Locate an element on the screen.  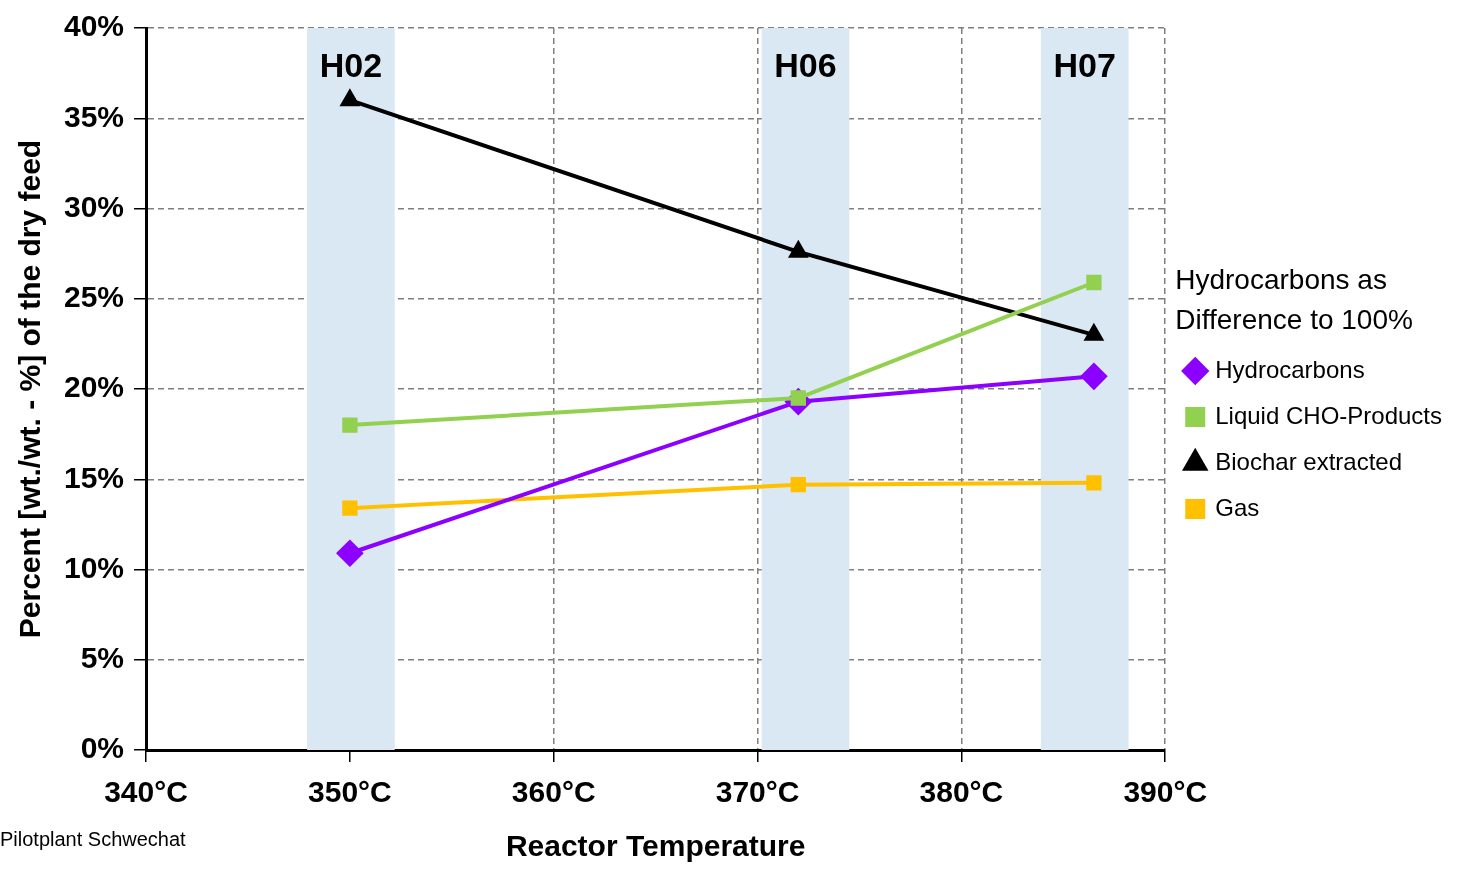
y-tick-label: 25% is located at coordinates (94, 297).